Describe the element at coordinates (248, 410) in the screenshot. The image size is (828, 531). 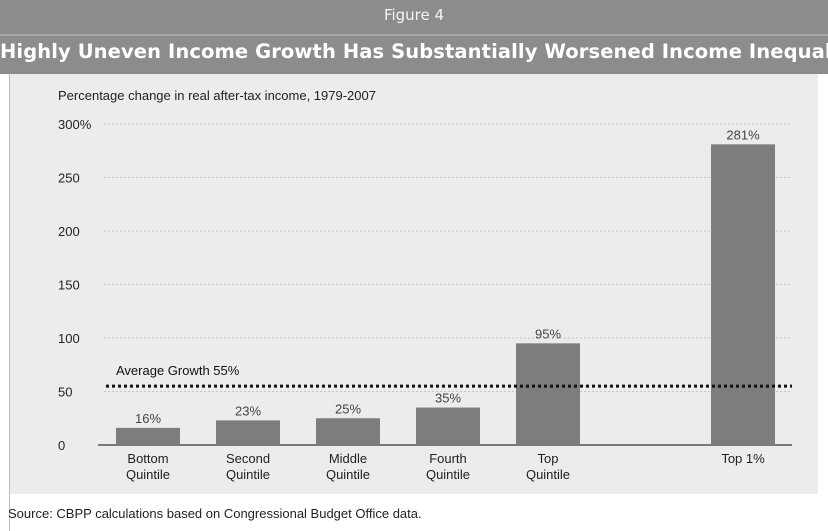
I see `data-label-1: 23%` at that location.